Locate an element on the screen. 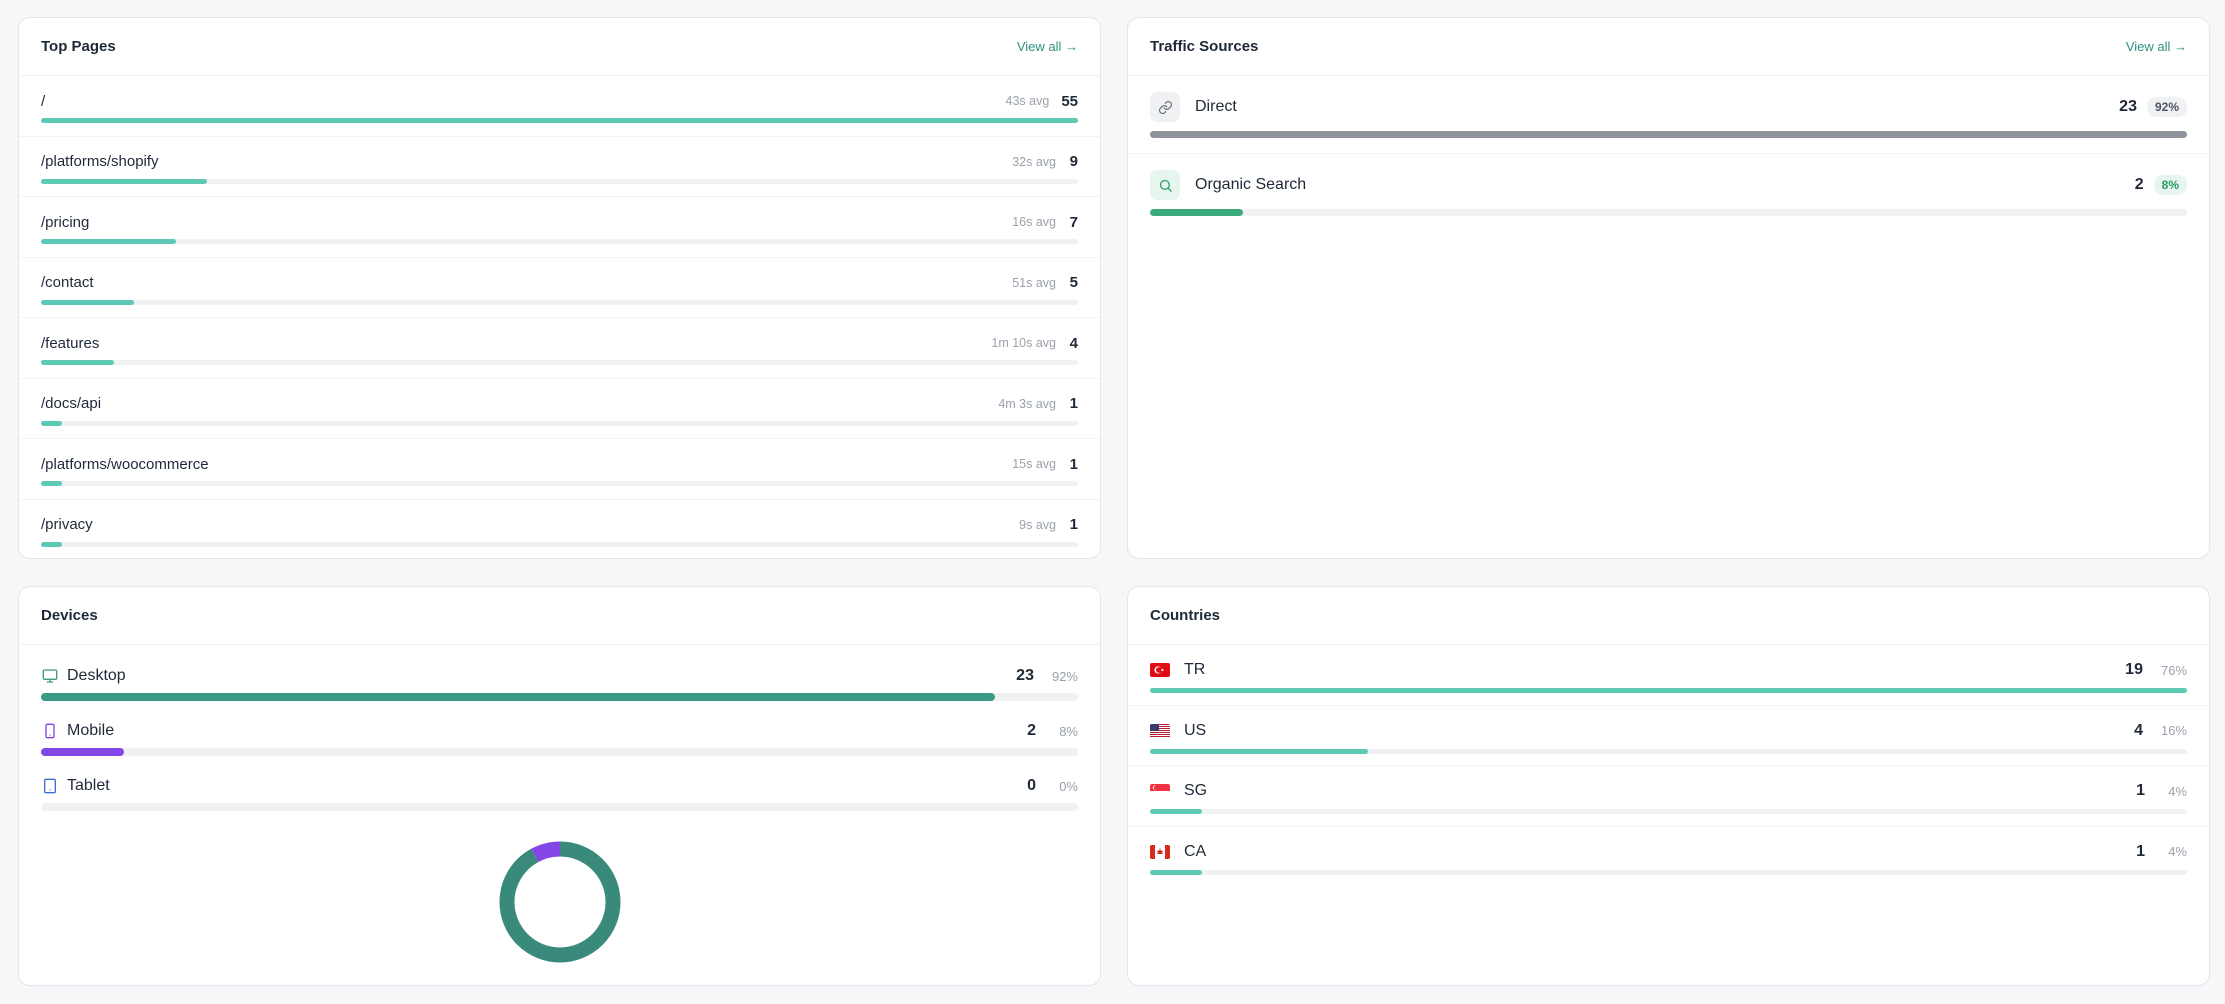 The height and width of the screenshot is (1004, 2225). country-row: CA 1 4% is located at coordinates (1668, 857).